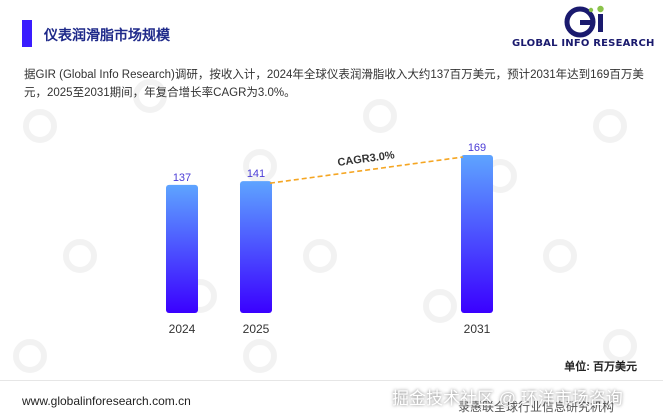 This screenshot has width=663, height=418. What do you see at coordinates (256, 247) in the screenshot?
I see `bar-2025` at bounding box center [256, 247].